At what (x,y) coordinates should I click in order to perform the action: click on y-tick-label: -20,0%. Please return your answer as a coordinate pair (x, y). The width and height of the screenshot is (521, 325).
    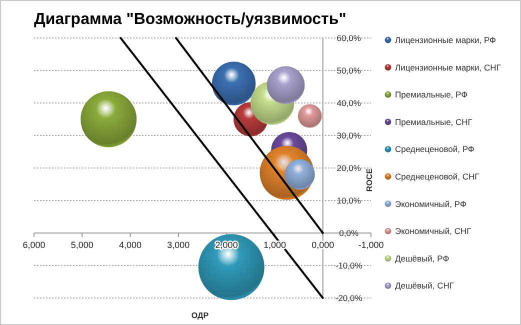
    Looking at the image, I should click on (349, 298).